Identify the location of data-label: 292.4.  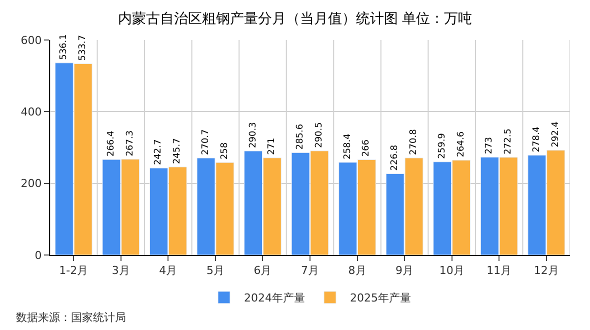
(555, 134).